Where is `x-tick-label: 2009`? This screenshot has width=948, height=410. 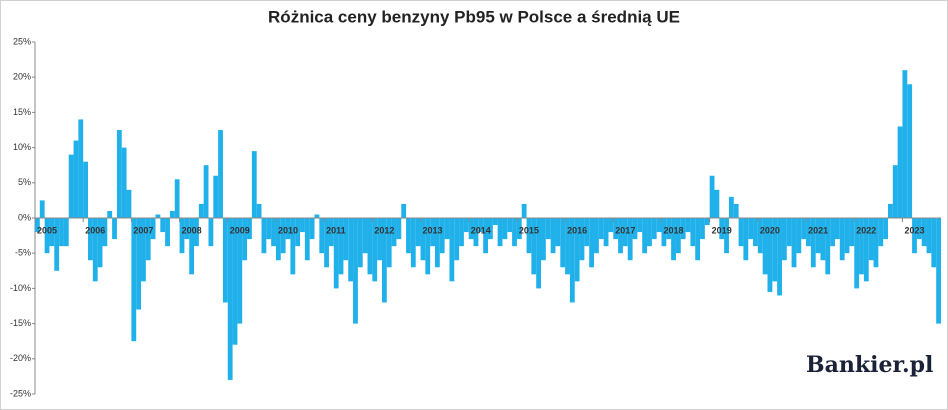 x-tick-label: 2009 is located at coordinates (240, 230).